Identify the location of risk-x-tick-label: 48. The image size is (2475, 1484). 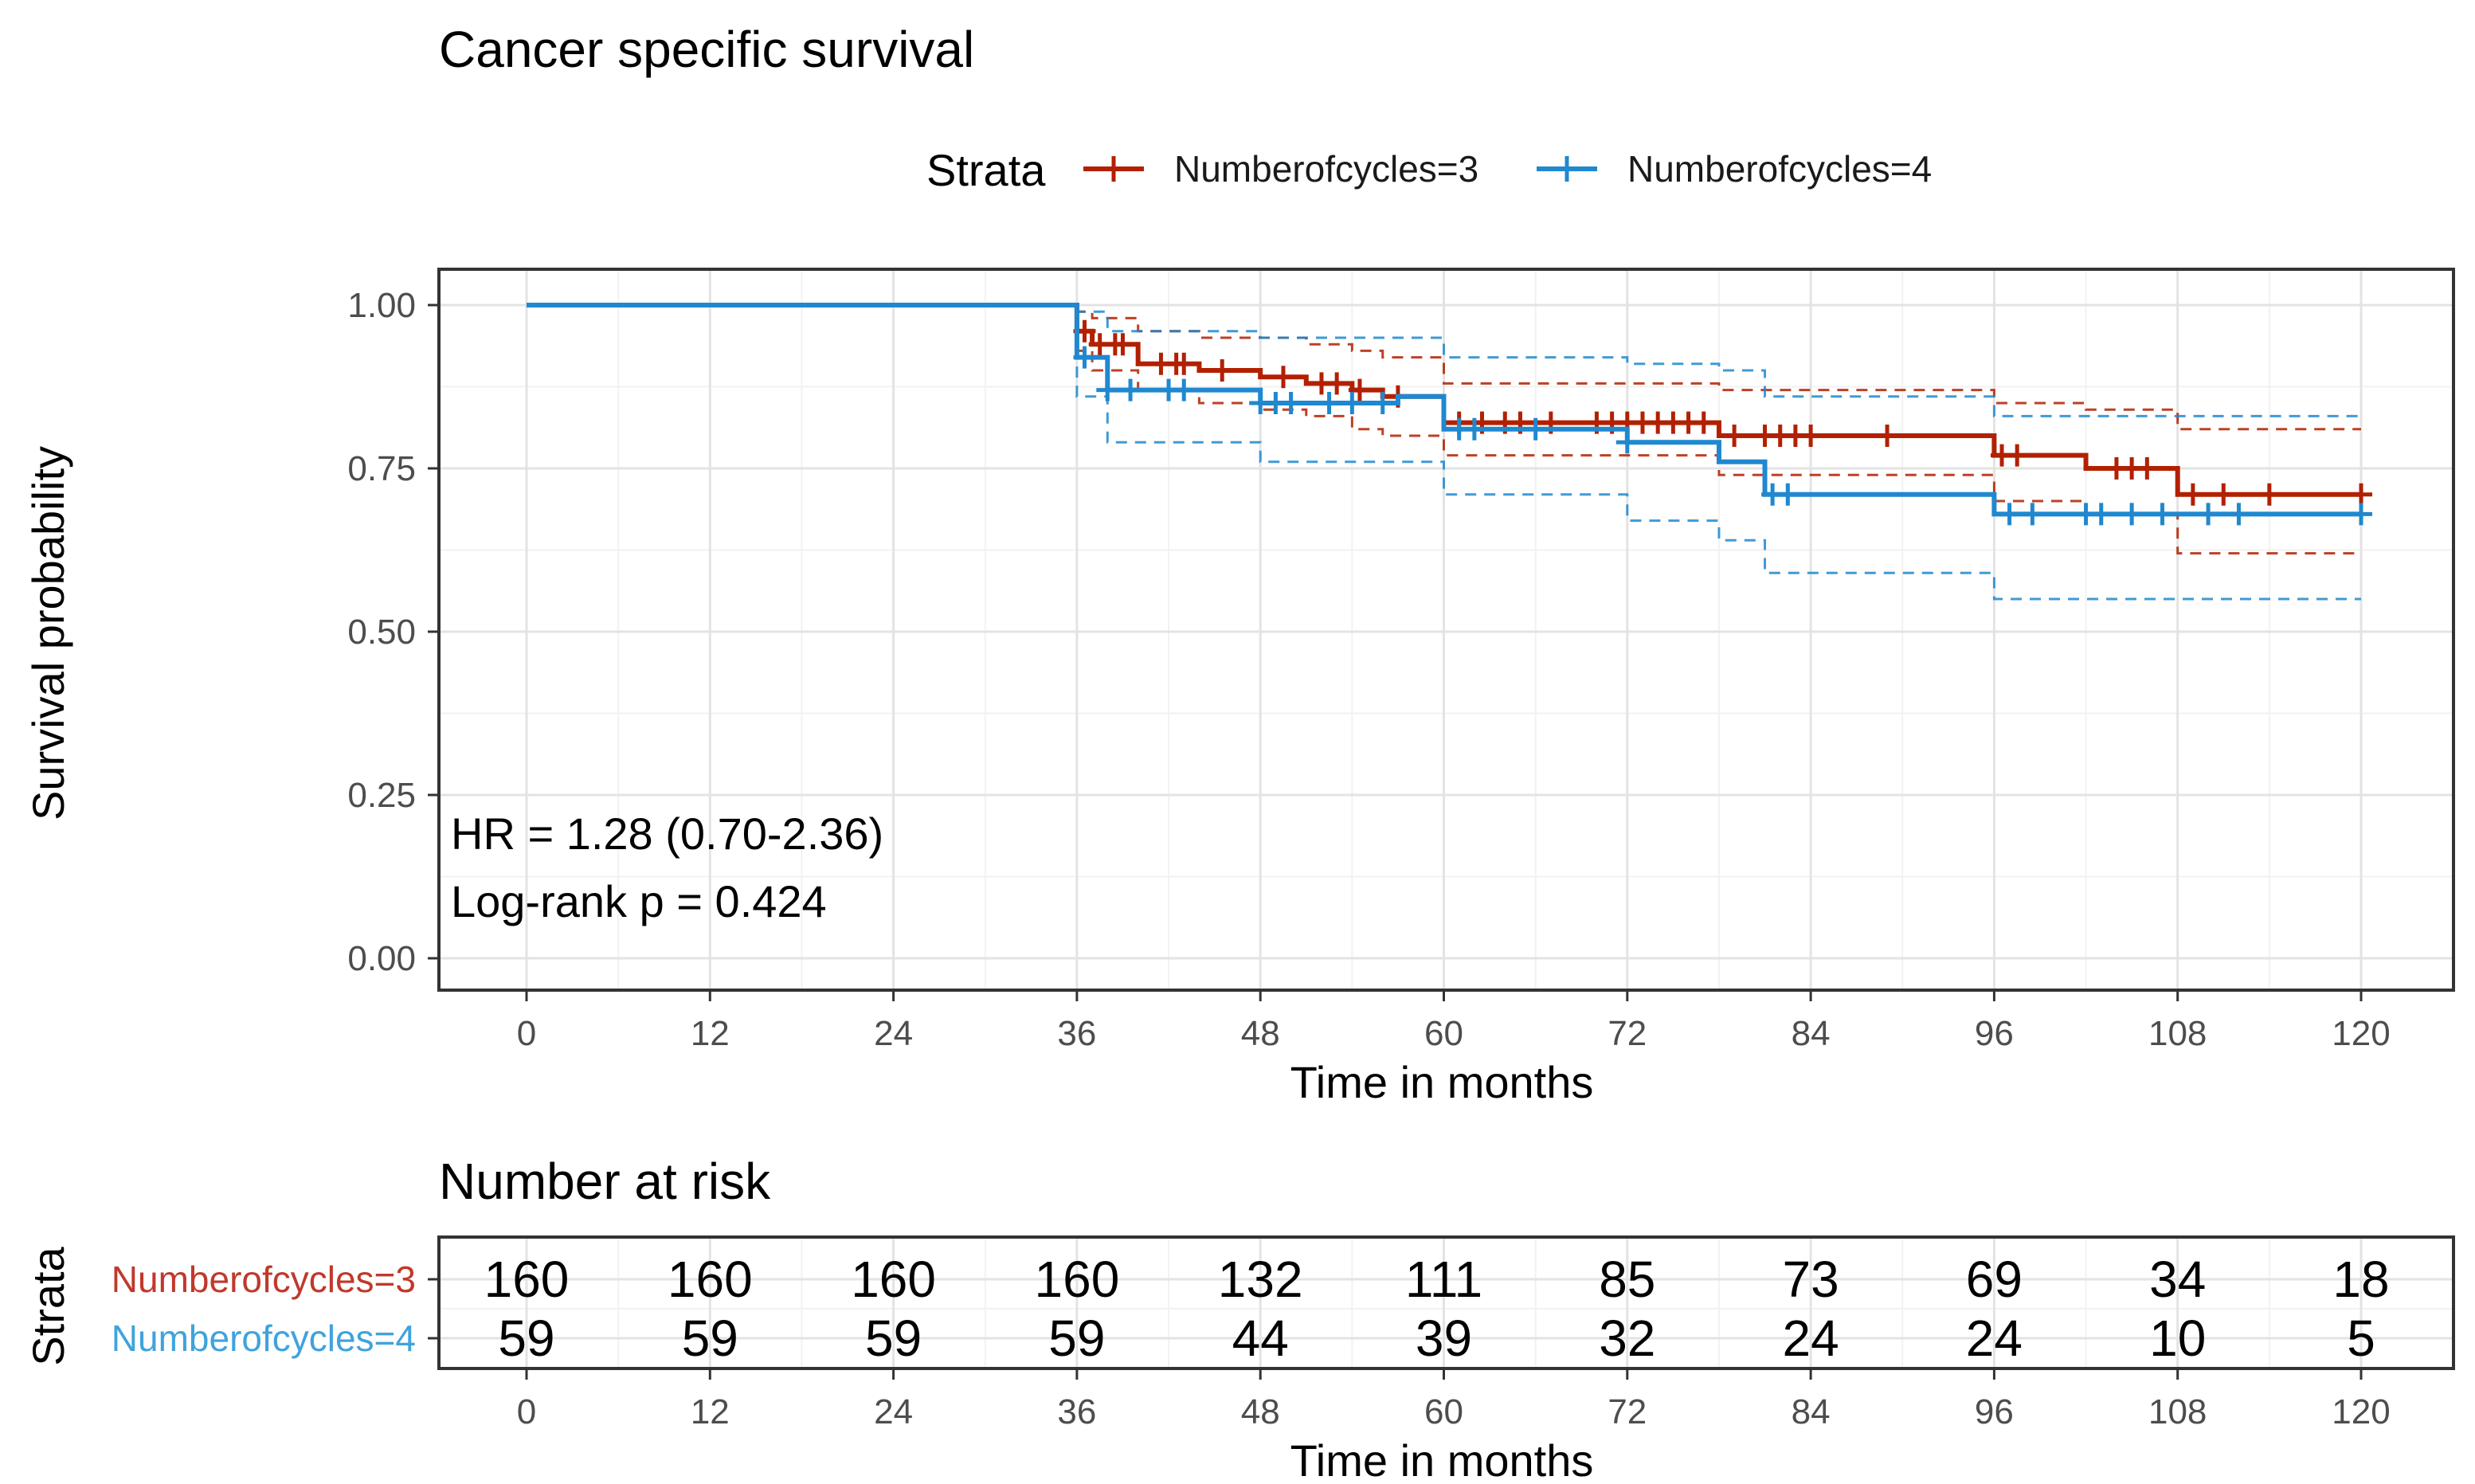
(1260, 1411).